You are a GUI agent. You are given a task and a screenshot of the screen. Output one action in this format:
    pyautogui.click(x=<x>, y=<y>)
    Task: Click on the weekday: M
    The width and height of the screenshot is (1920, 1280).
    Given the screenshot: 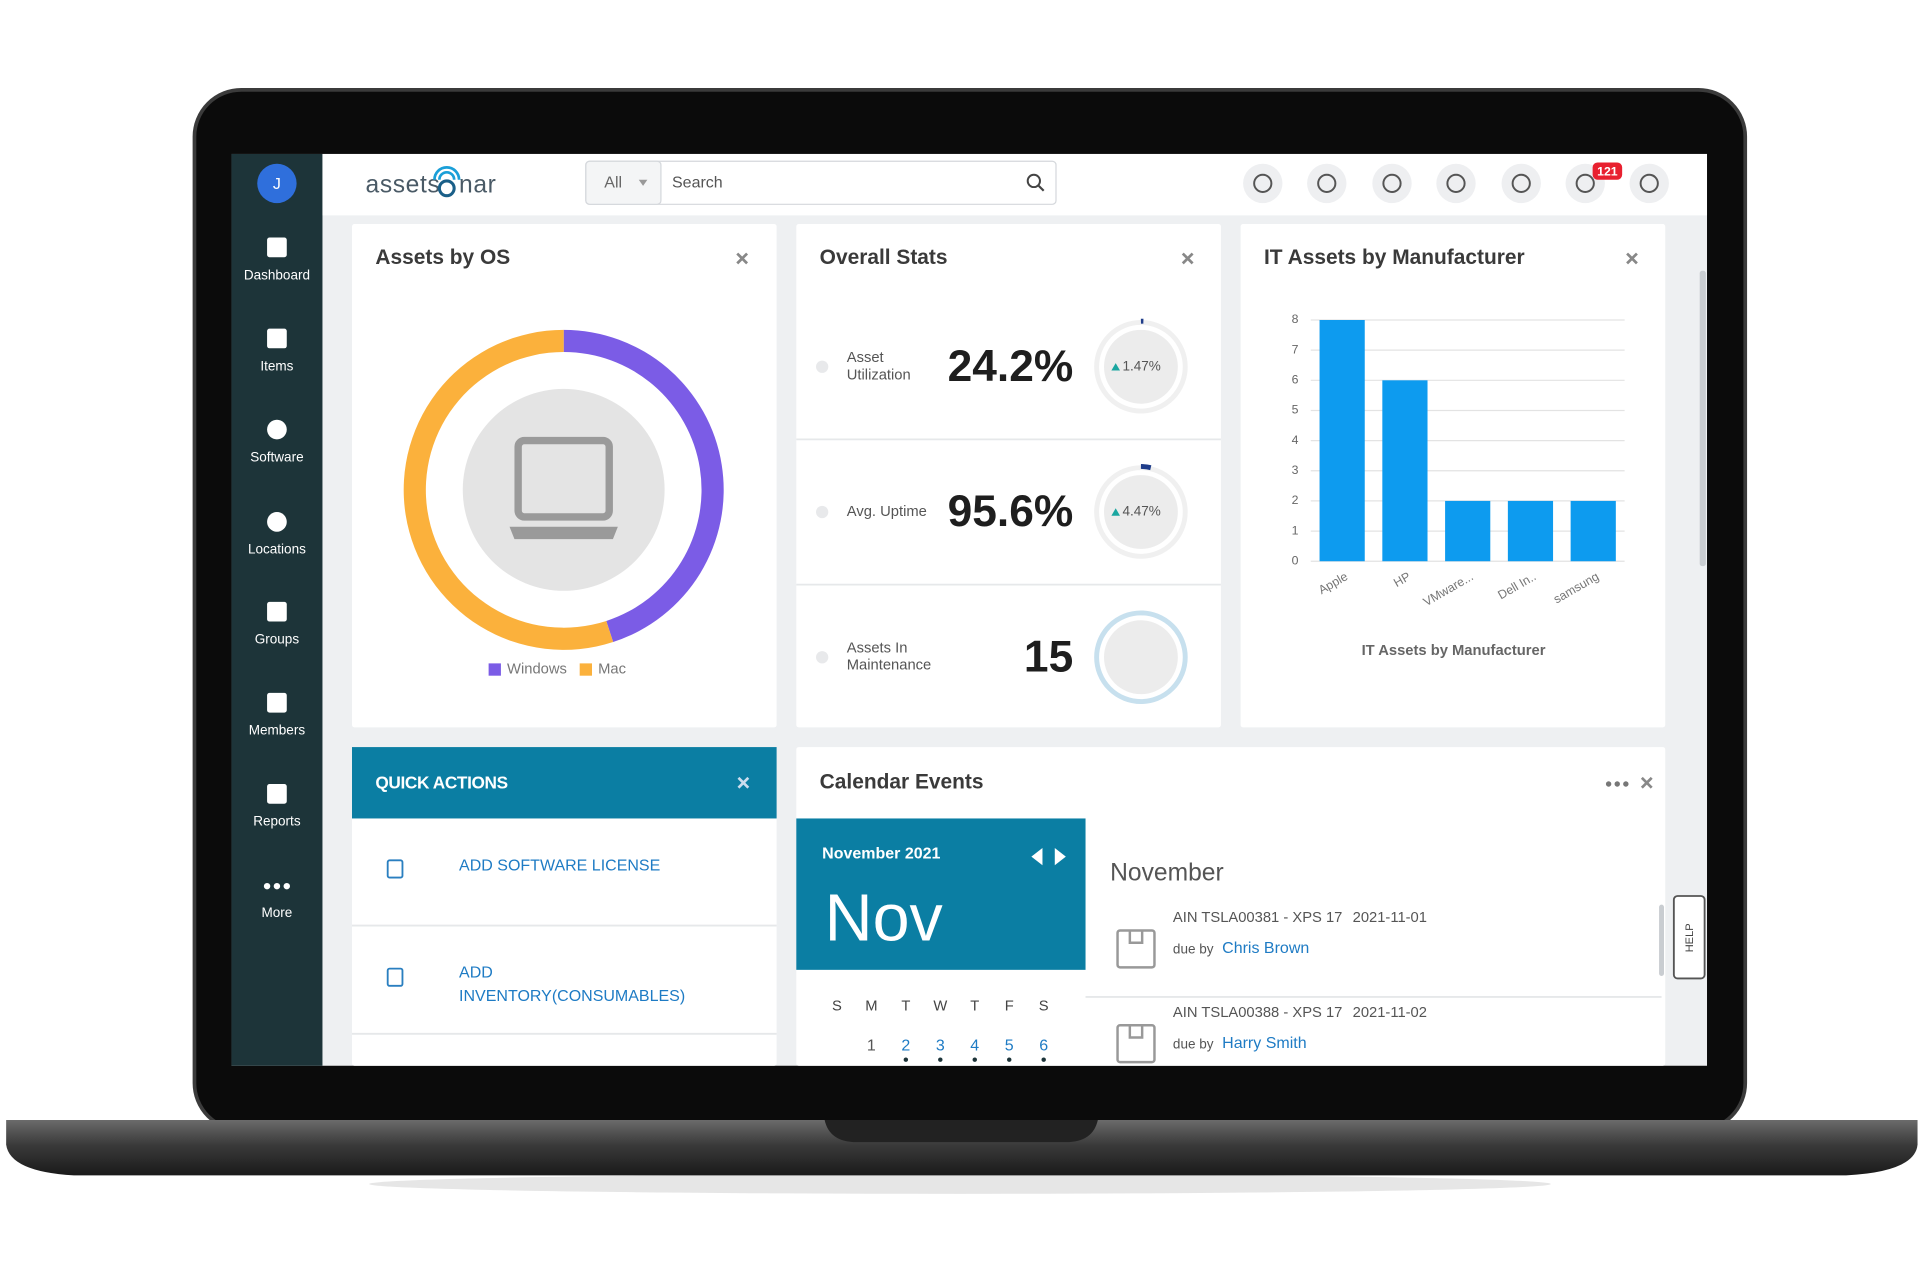 What is the action you would take?
    pyautogui.click(x=871, y=1007)
    